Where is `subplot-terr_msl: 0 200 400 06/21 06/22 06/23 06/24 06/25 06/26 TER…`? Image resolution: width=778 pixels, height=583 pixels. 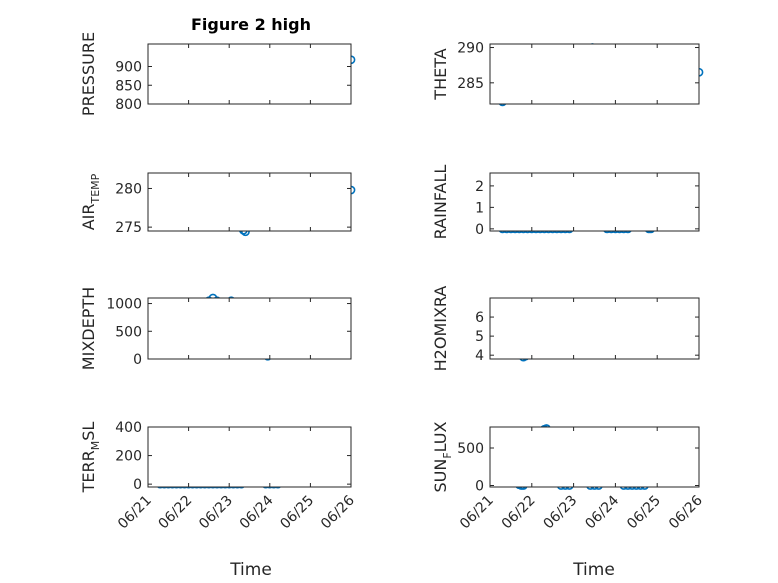
subplot-terr_msl: 0 200 400 06/21 06/22 06/23 06/24 06/25 06/26 TER… is located at coordinates (218, 476).